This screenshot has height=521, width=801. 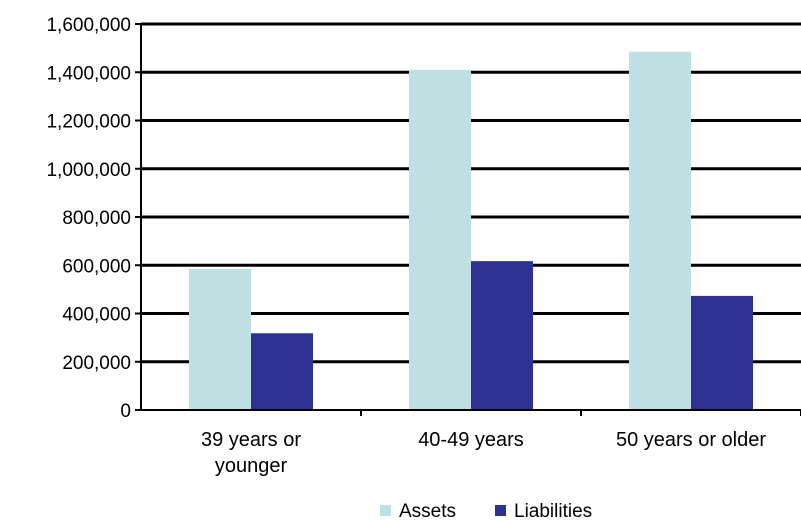 I want to click on x-category-label: 39 years or younger, so click(x=251, y=453).